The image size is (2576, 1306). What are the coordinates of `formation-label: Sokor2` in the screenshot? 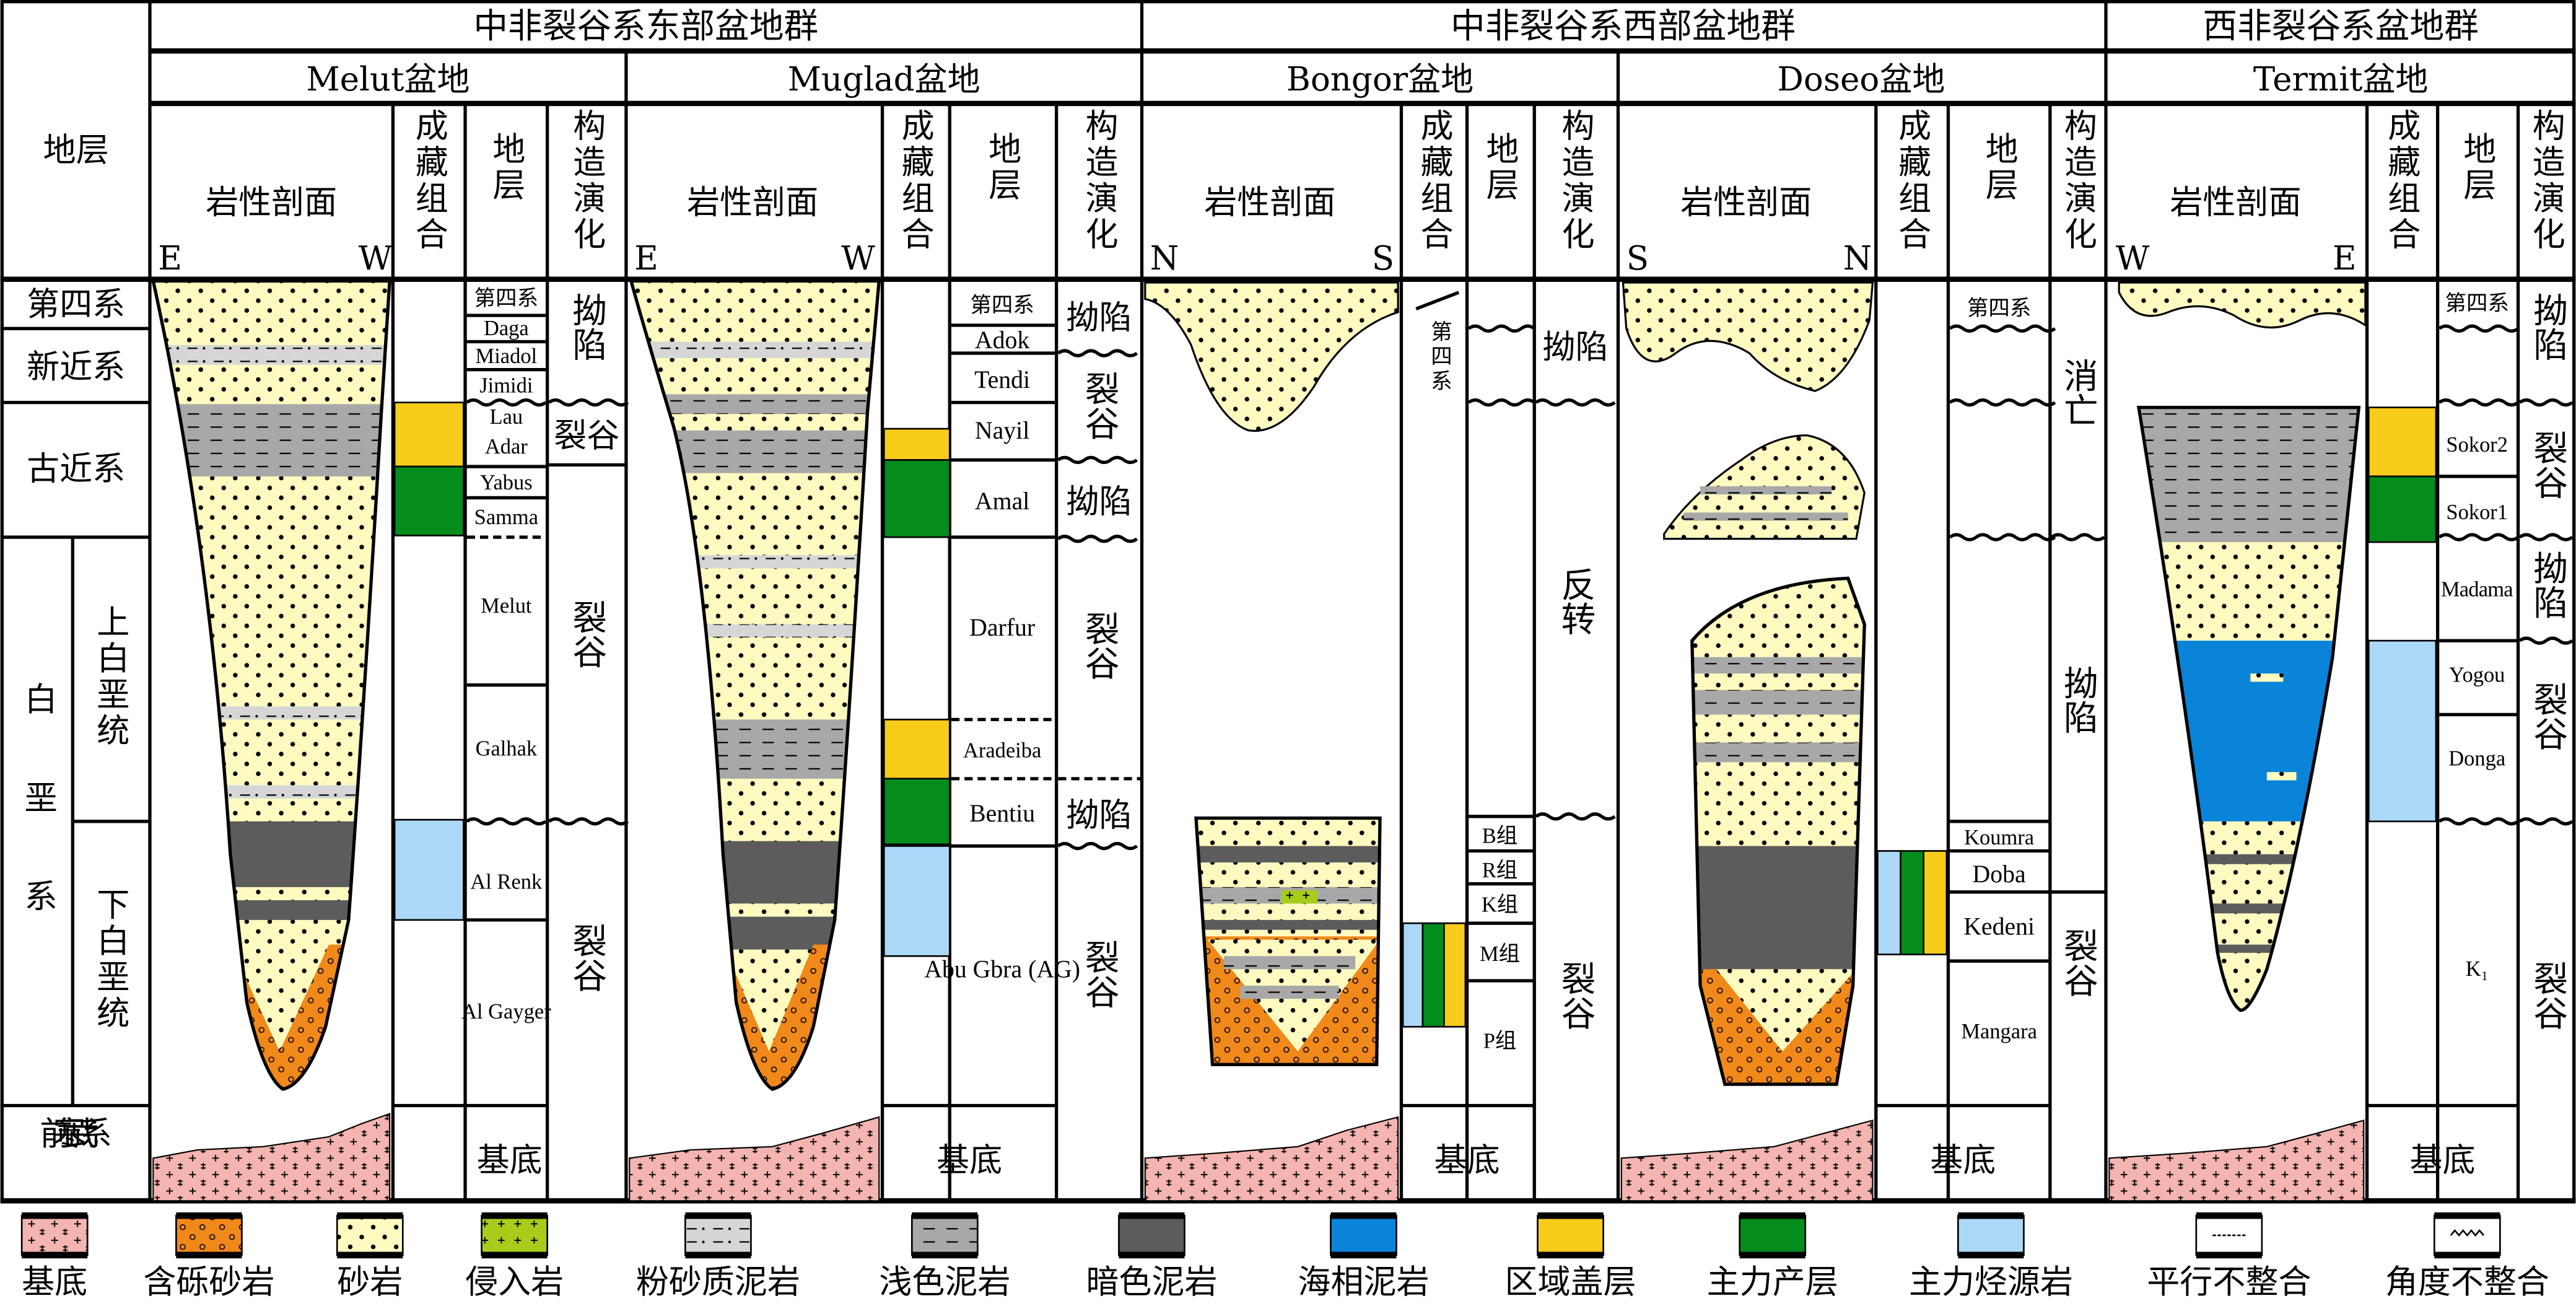 It's located at (2477, 445).